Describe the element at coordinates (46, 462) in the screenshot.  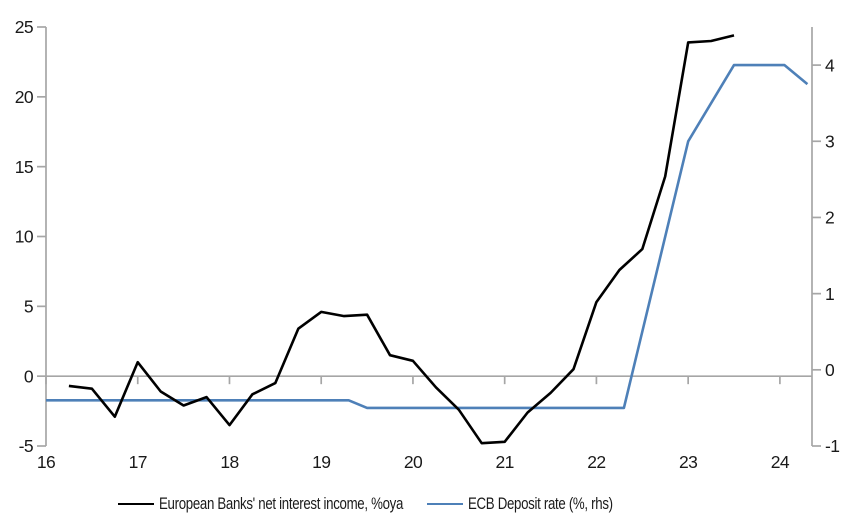
I see `x-axis-tick-label: 16` at that location.